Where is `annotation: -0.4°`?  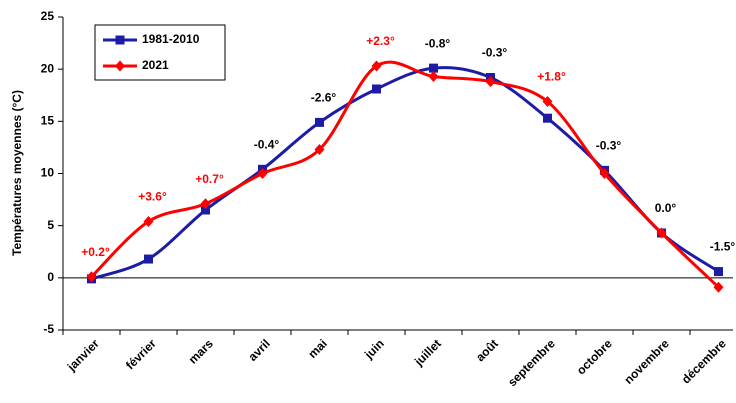 annotation: -0.4° is located at coordinates (267, 144).